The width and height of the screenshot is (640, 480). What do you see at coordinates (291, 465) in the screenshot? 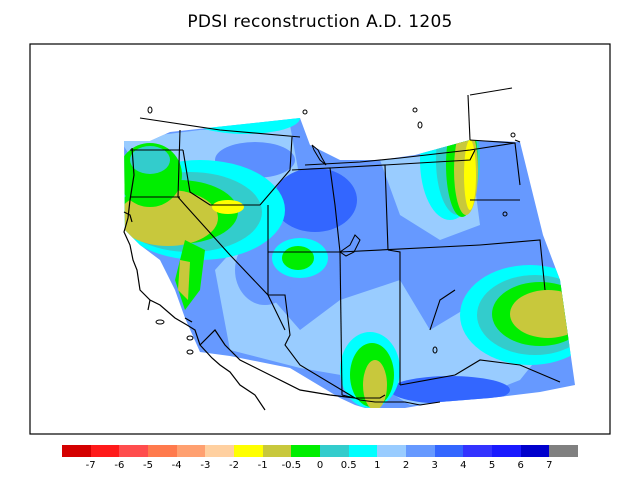
I see `legend-tick-label: -0.5` at bounding box center [291, 465].